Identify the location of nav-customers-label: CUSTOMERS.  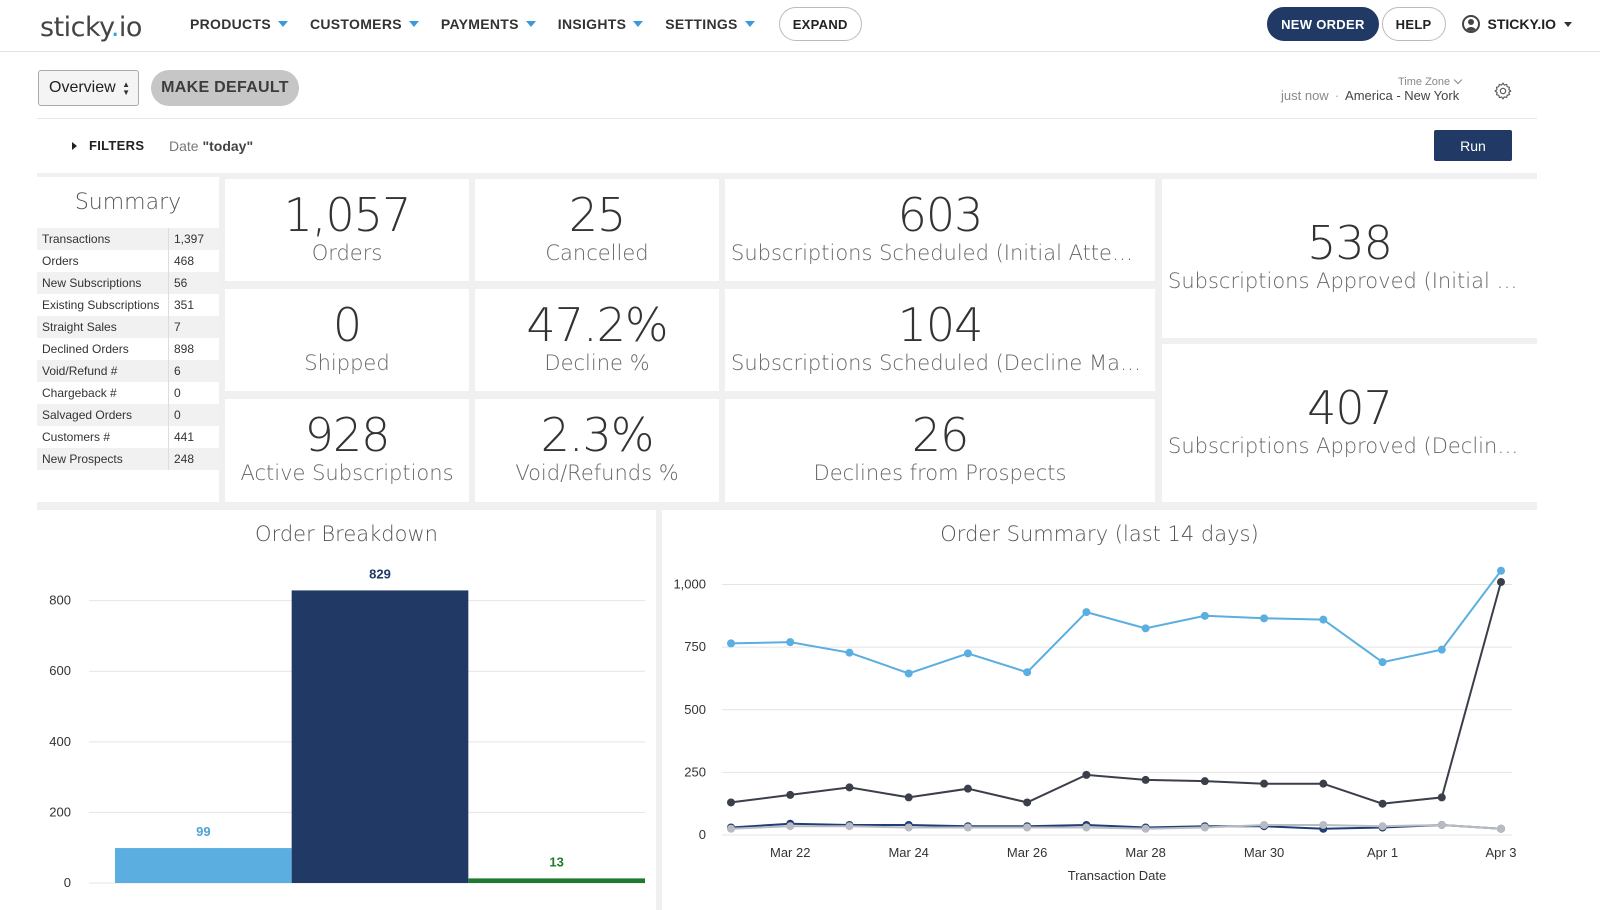
(355, 24).